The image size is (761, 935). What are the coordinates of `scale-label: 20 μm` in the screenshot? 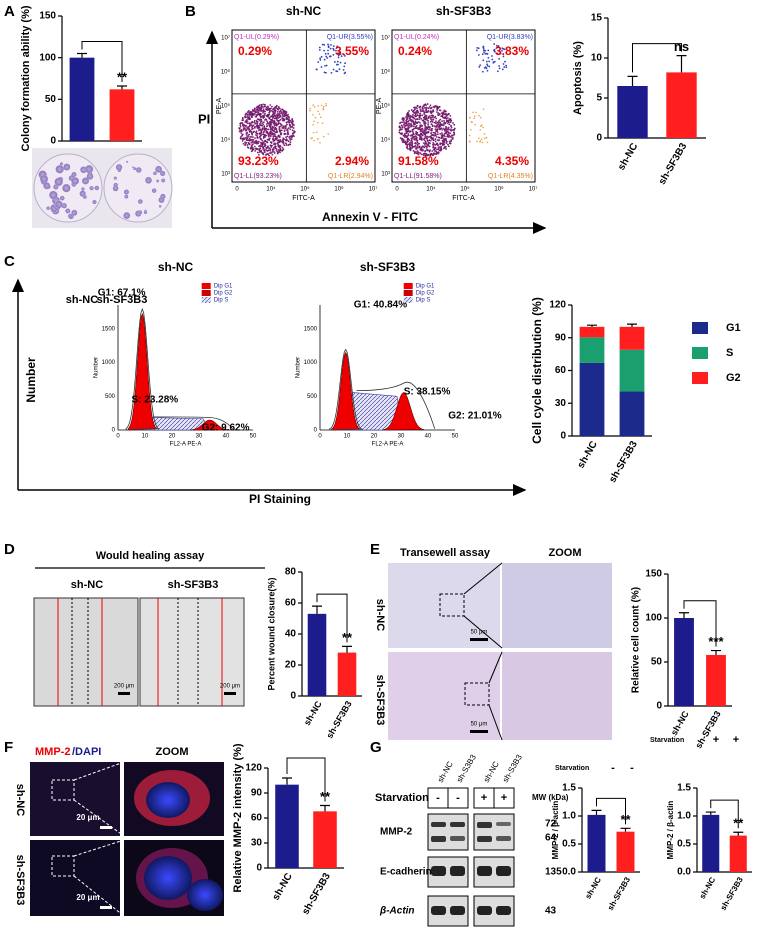 It's located at (87, 817).